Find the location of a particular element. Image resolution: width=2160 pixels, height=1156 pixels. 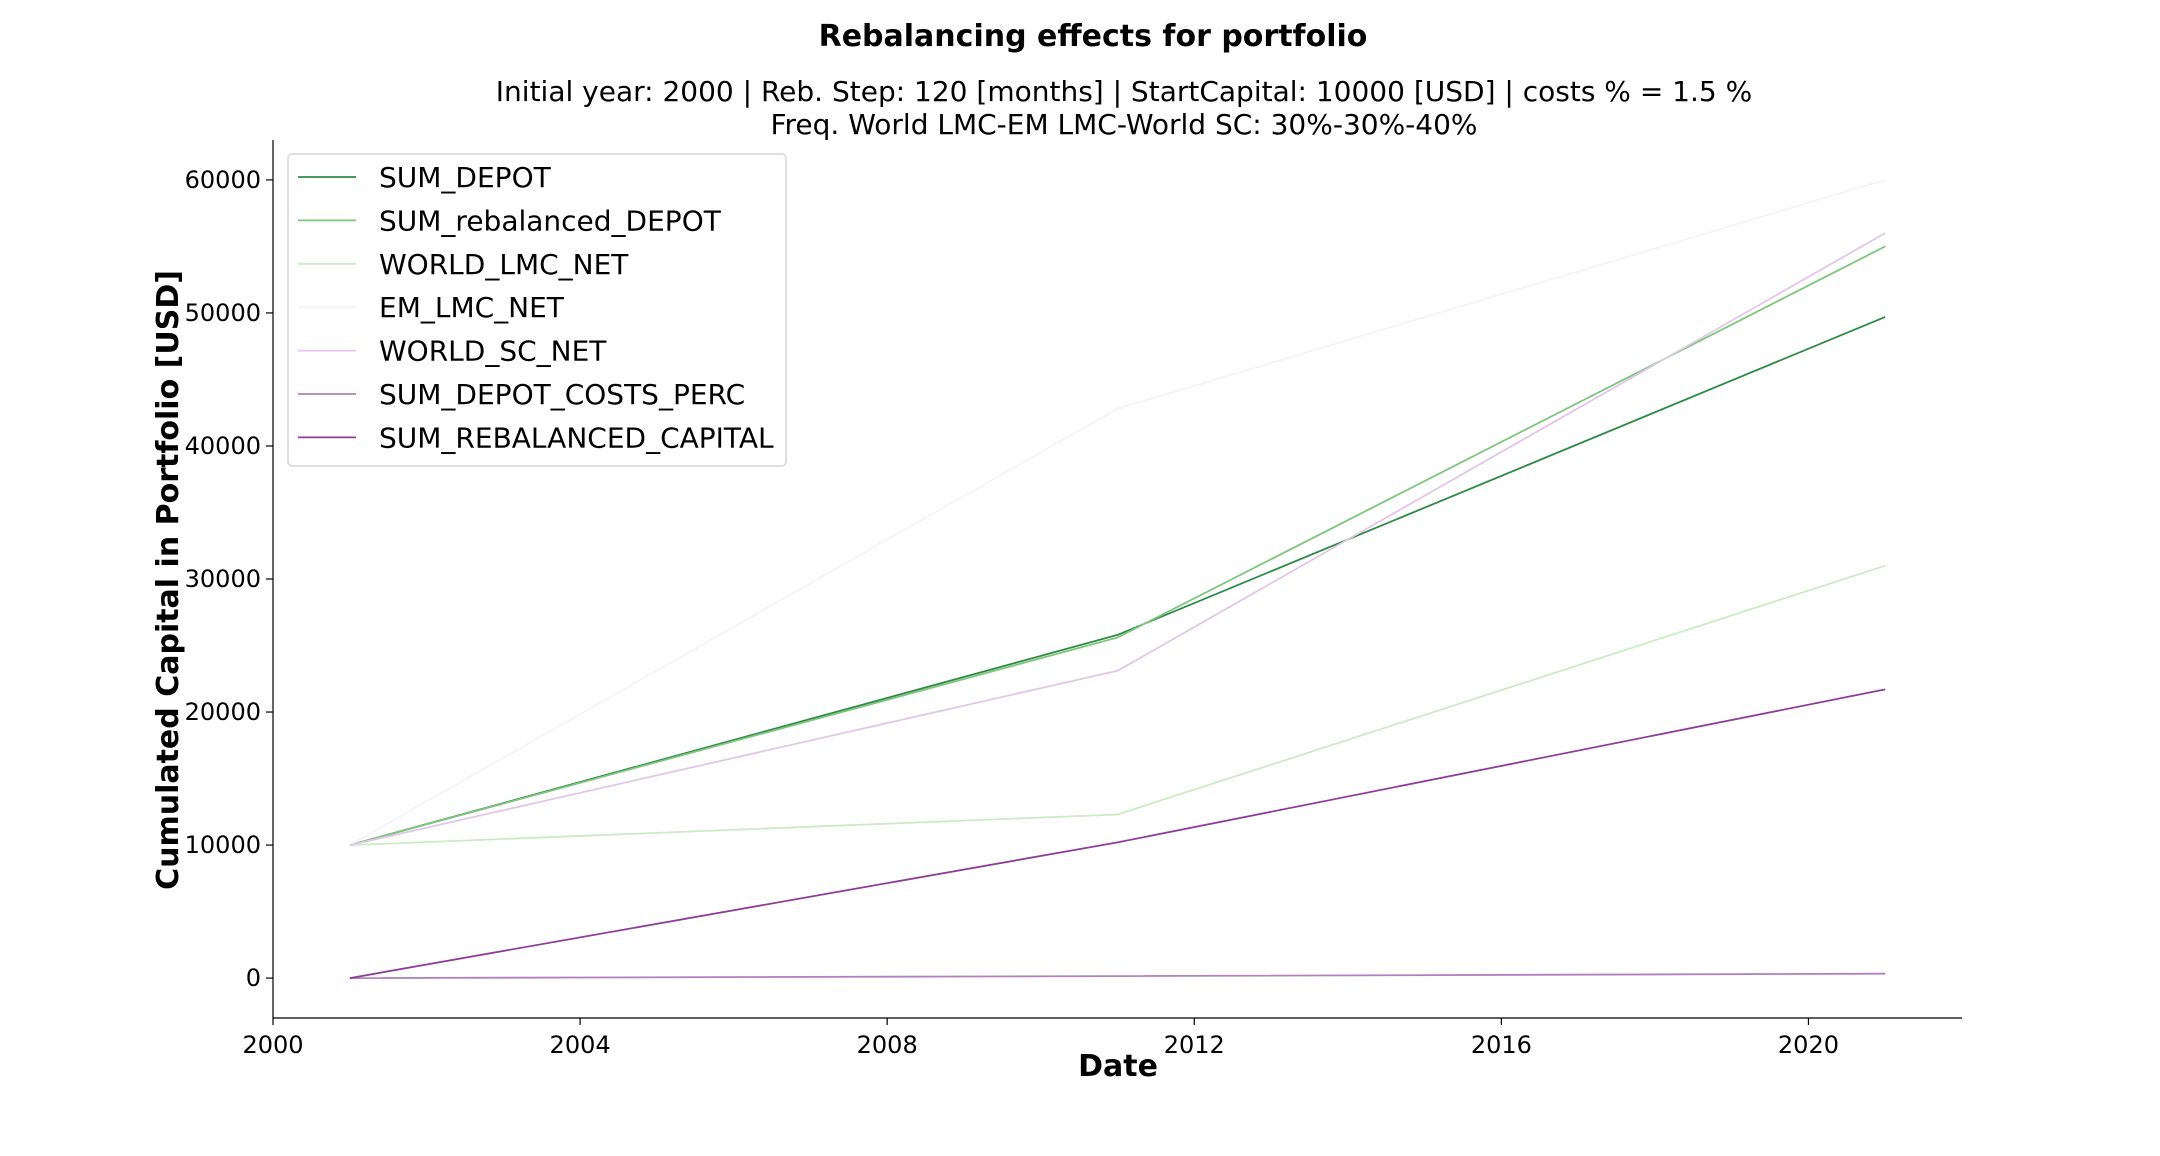

chart-title: Rebalancing effects for portfolio is located at coordinates (1093, 36).